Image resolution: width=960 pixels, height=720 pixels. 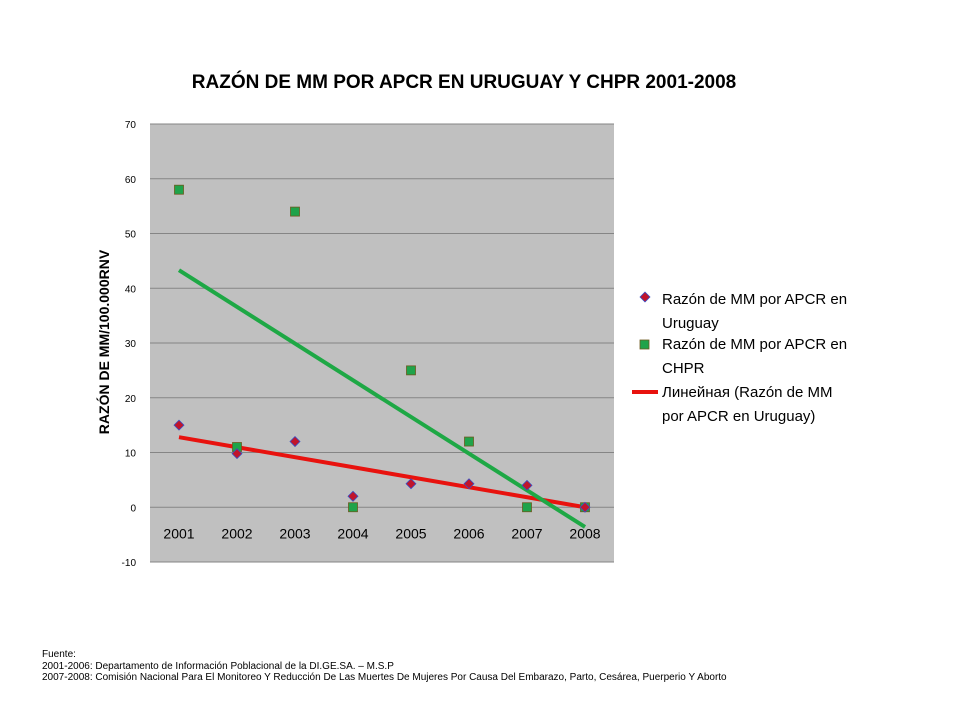 I want to click on x-tick-label: 2001, so click(x=178, y=533).